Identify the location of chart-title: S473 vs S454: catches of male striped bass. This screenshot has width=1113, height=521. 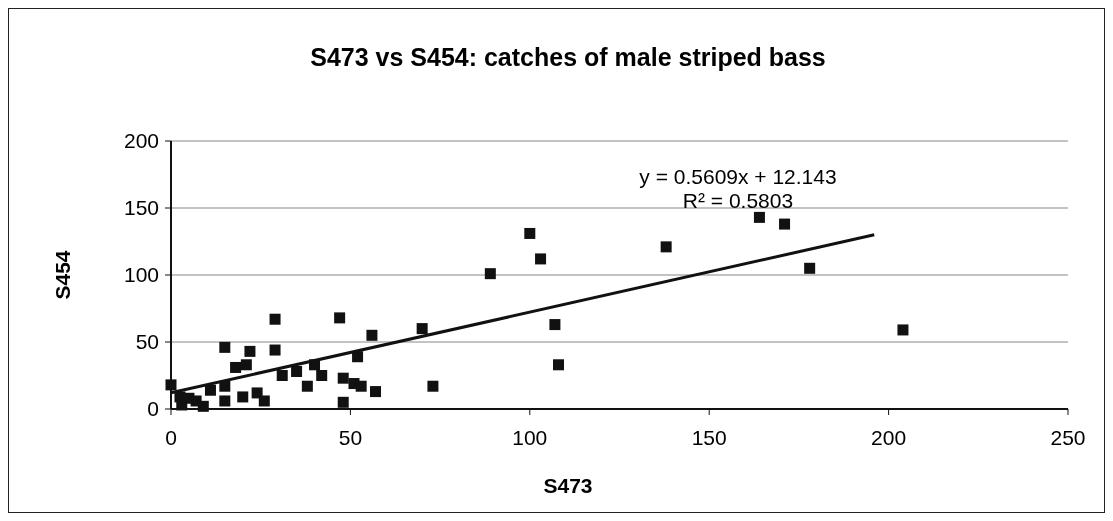
(568, 57).